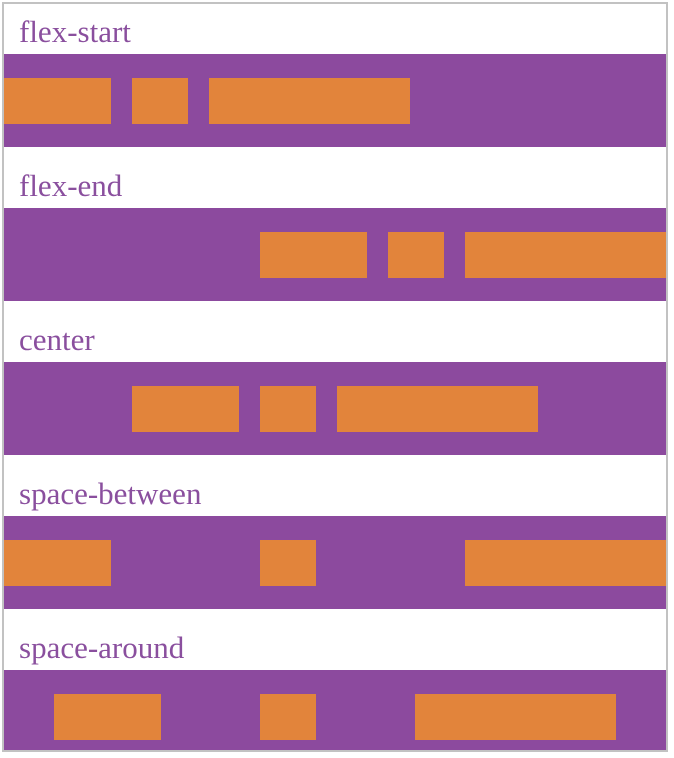 The height and width of the screenshot is (758, 674). Describe the element at coordinates (335, 29) in the screenshot. I see `justify-label-flex-start: flex-start` at that location.